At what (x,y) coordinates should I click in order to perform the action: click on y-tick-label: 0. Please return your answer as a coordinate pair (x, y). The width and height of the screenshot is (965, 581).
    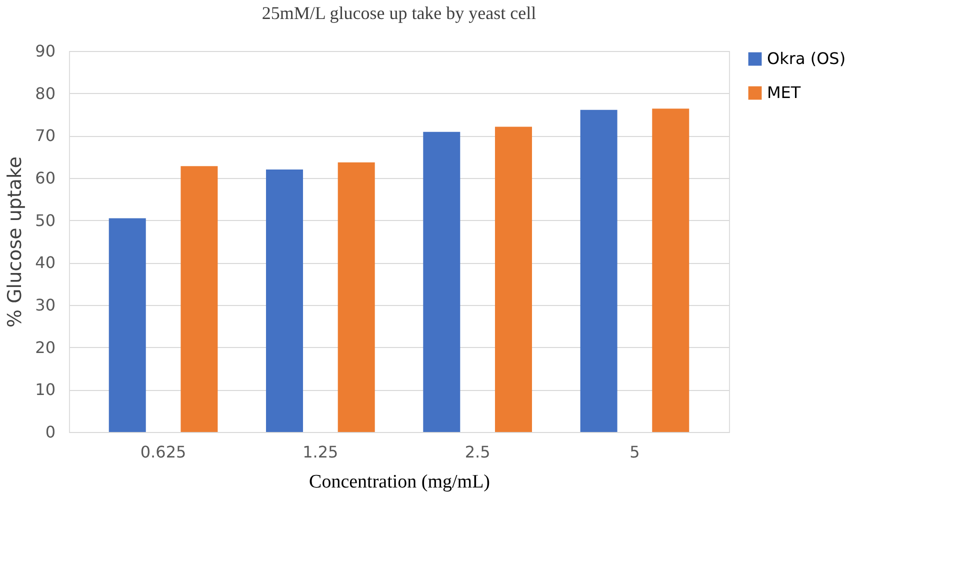
    Looking at the image, I should click on (50, 432).